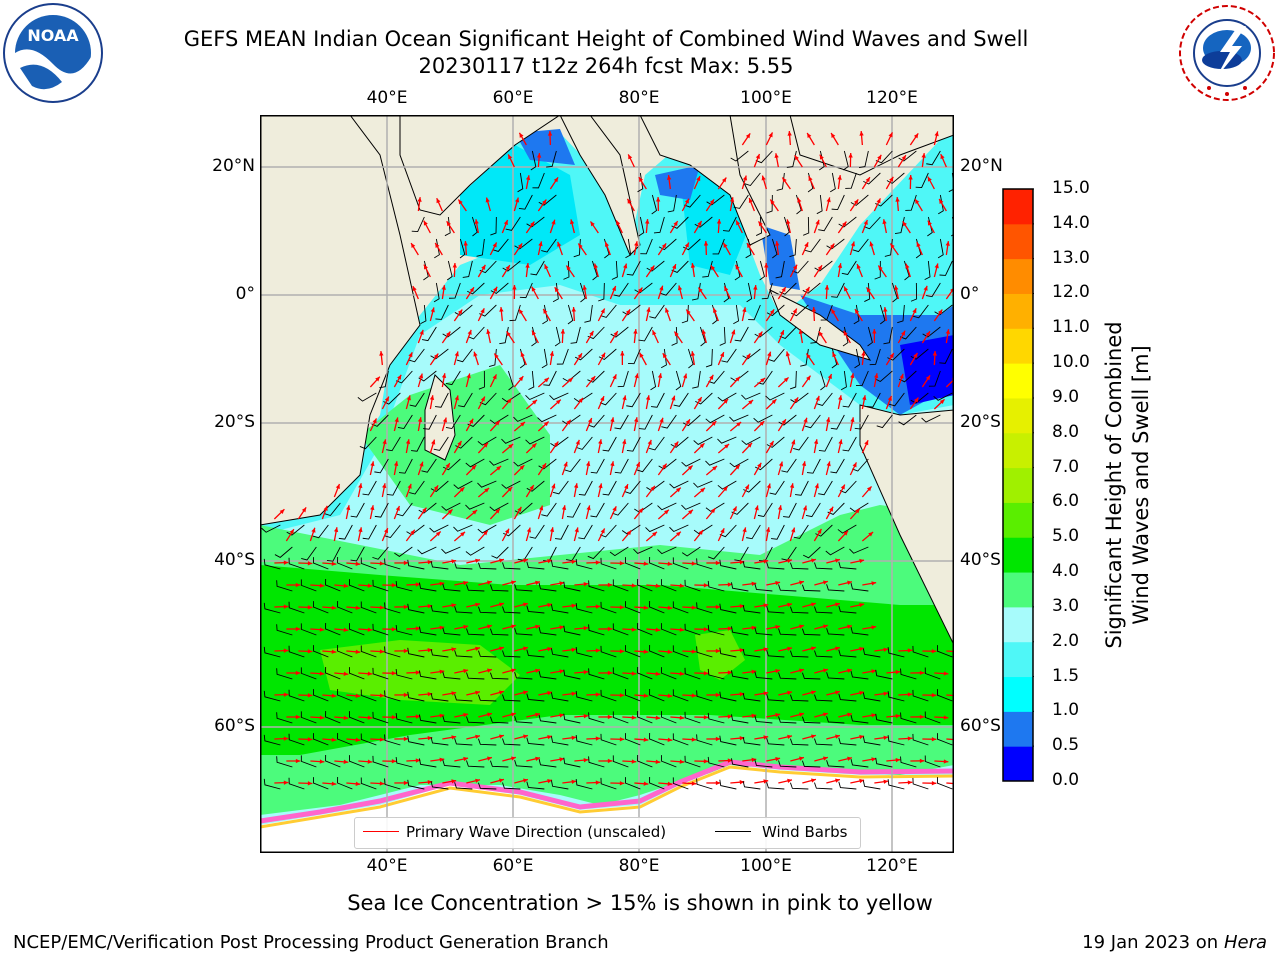 The image size is (1280, 960). I want to click on wind-barbs-label: Wind Barbs, so click(805, 832).